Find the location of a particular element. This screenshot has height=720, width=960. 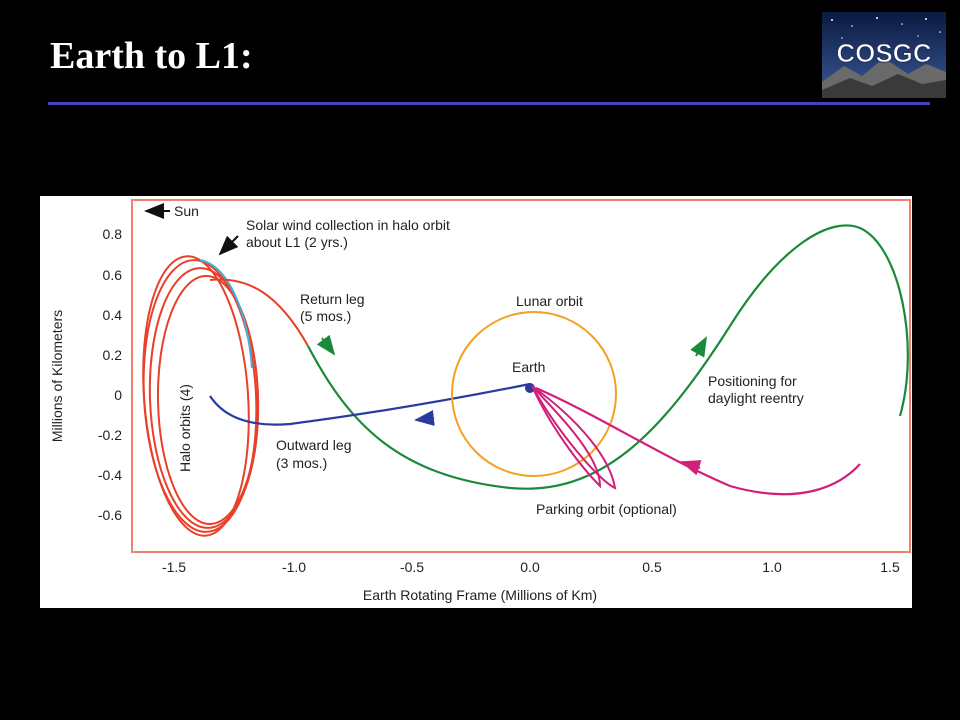

lunar-orbit-label: Lunar orbit is located at coordinates (549, 301).